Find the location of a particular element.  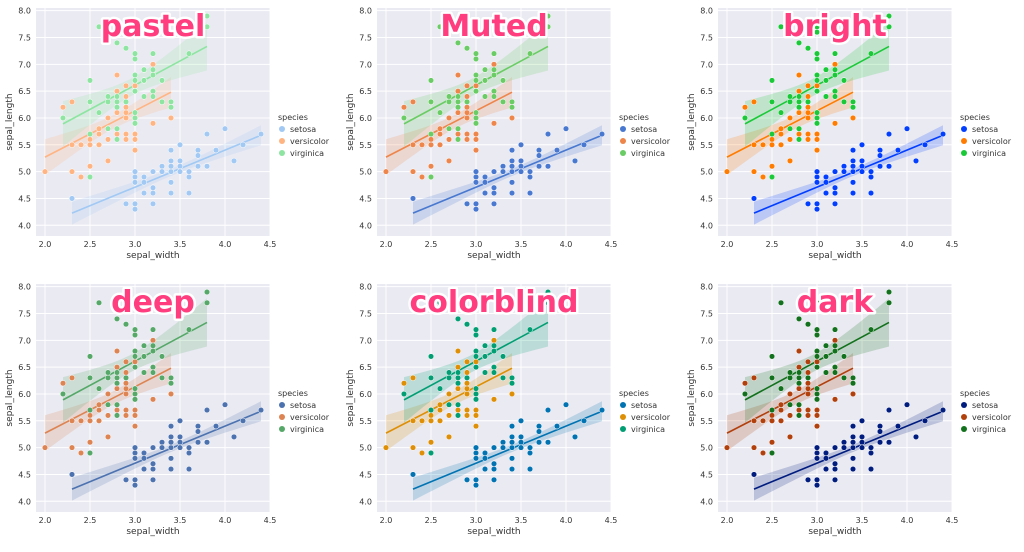

y-tick-label: 8.0 is located at coordinates (365, 11).